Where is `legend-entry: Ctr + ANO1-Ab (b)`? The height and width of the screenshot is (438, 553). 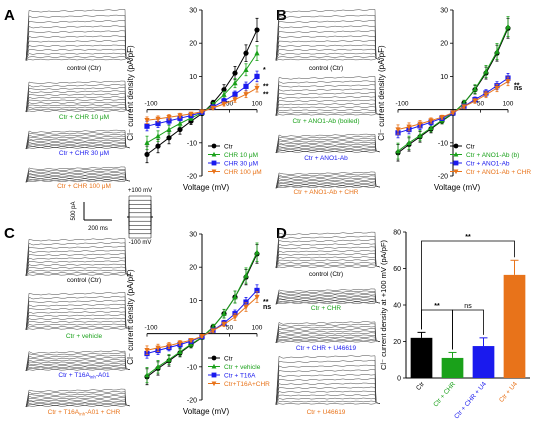
legend-entry: Ctr + ANO1-Ab (b) is located at coordinates (492, 155).